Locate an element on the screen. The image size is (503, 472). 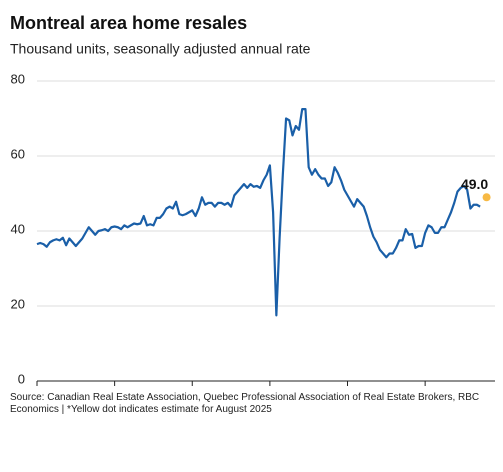
y-tick-label: 20 is located at coordinates (18, 303).